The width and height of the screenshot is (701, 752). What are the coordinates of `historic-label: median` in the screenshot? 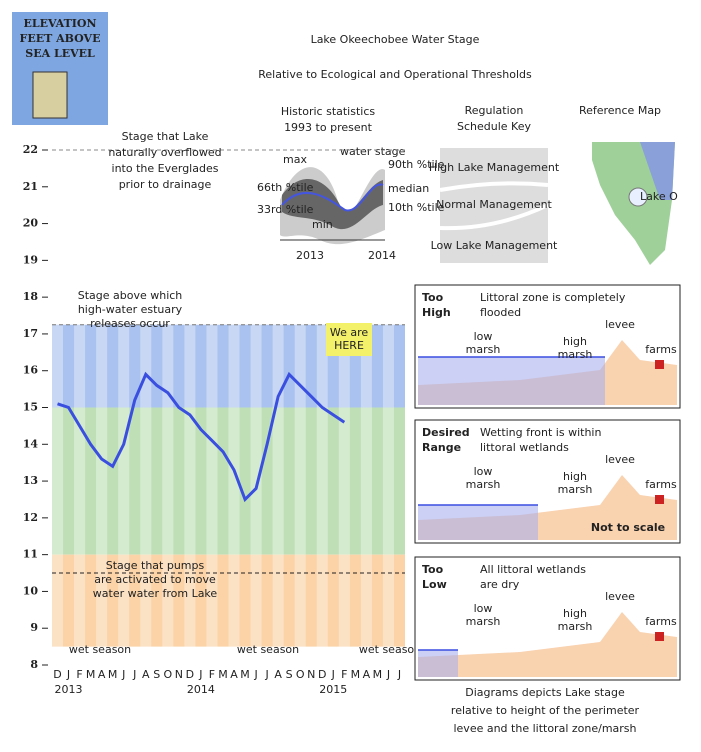 It's located at (408, 188).